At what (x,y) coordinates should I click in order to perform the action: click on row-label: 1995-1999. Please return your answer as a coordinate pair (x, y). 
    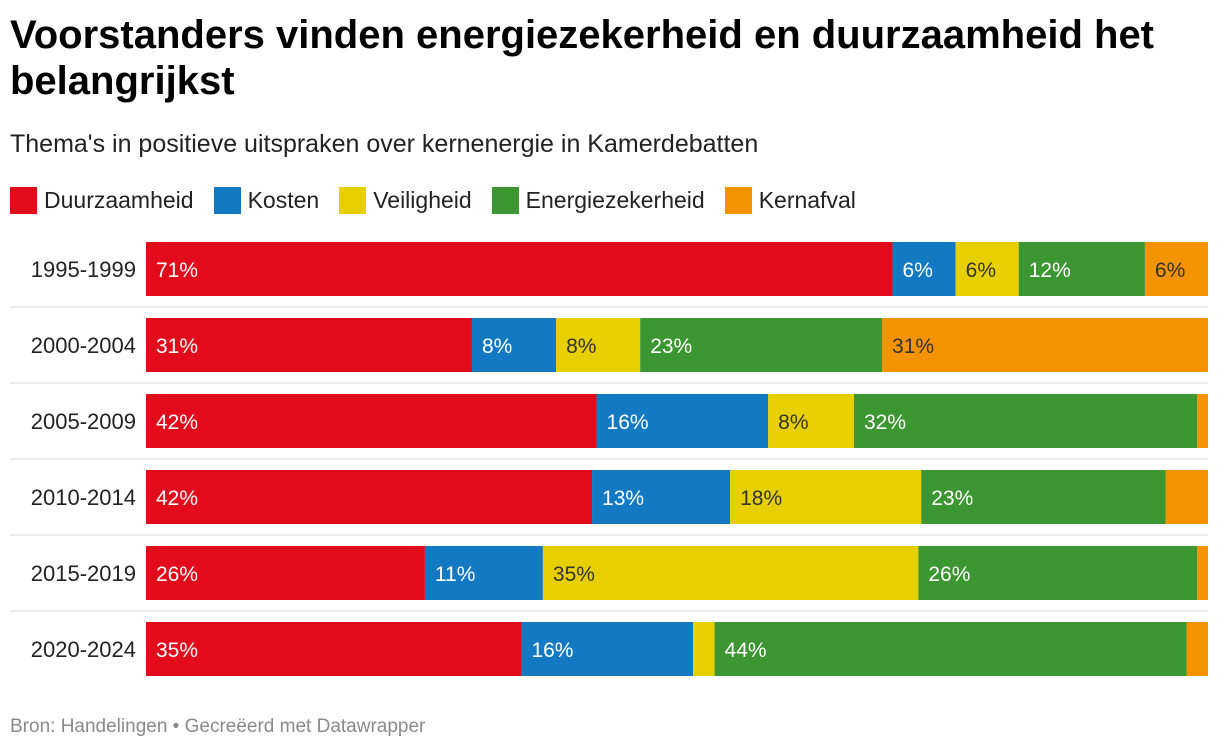
    Looking at the image, I should click on (83, 269).